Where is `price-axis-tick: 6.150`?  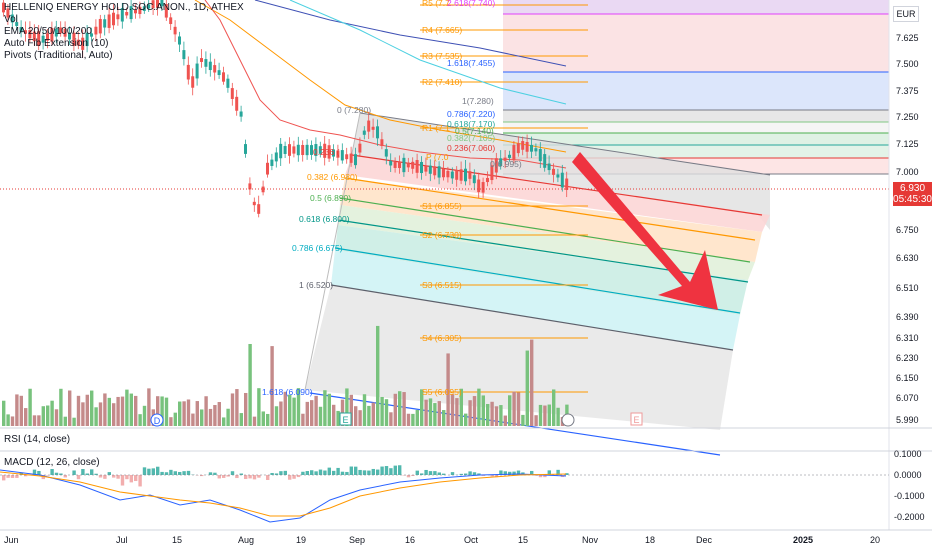
price-axis-tick: 6.150 is located at coordinates (907, 378).